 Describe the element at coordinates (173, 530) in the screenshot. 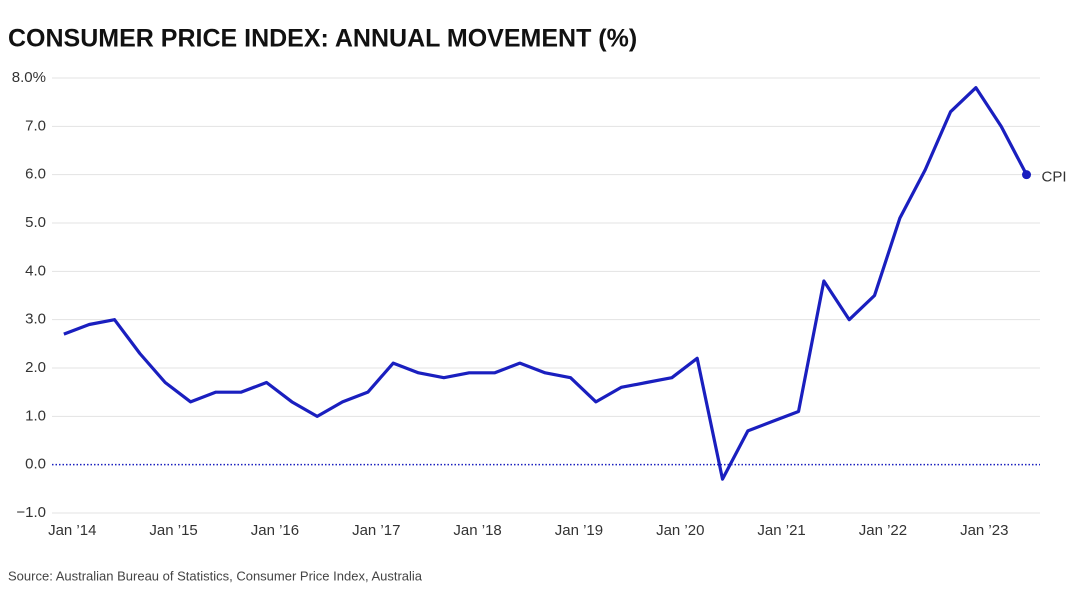

I see `x-tick-label: Jan ’15` at that location.